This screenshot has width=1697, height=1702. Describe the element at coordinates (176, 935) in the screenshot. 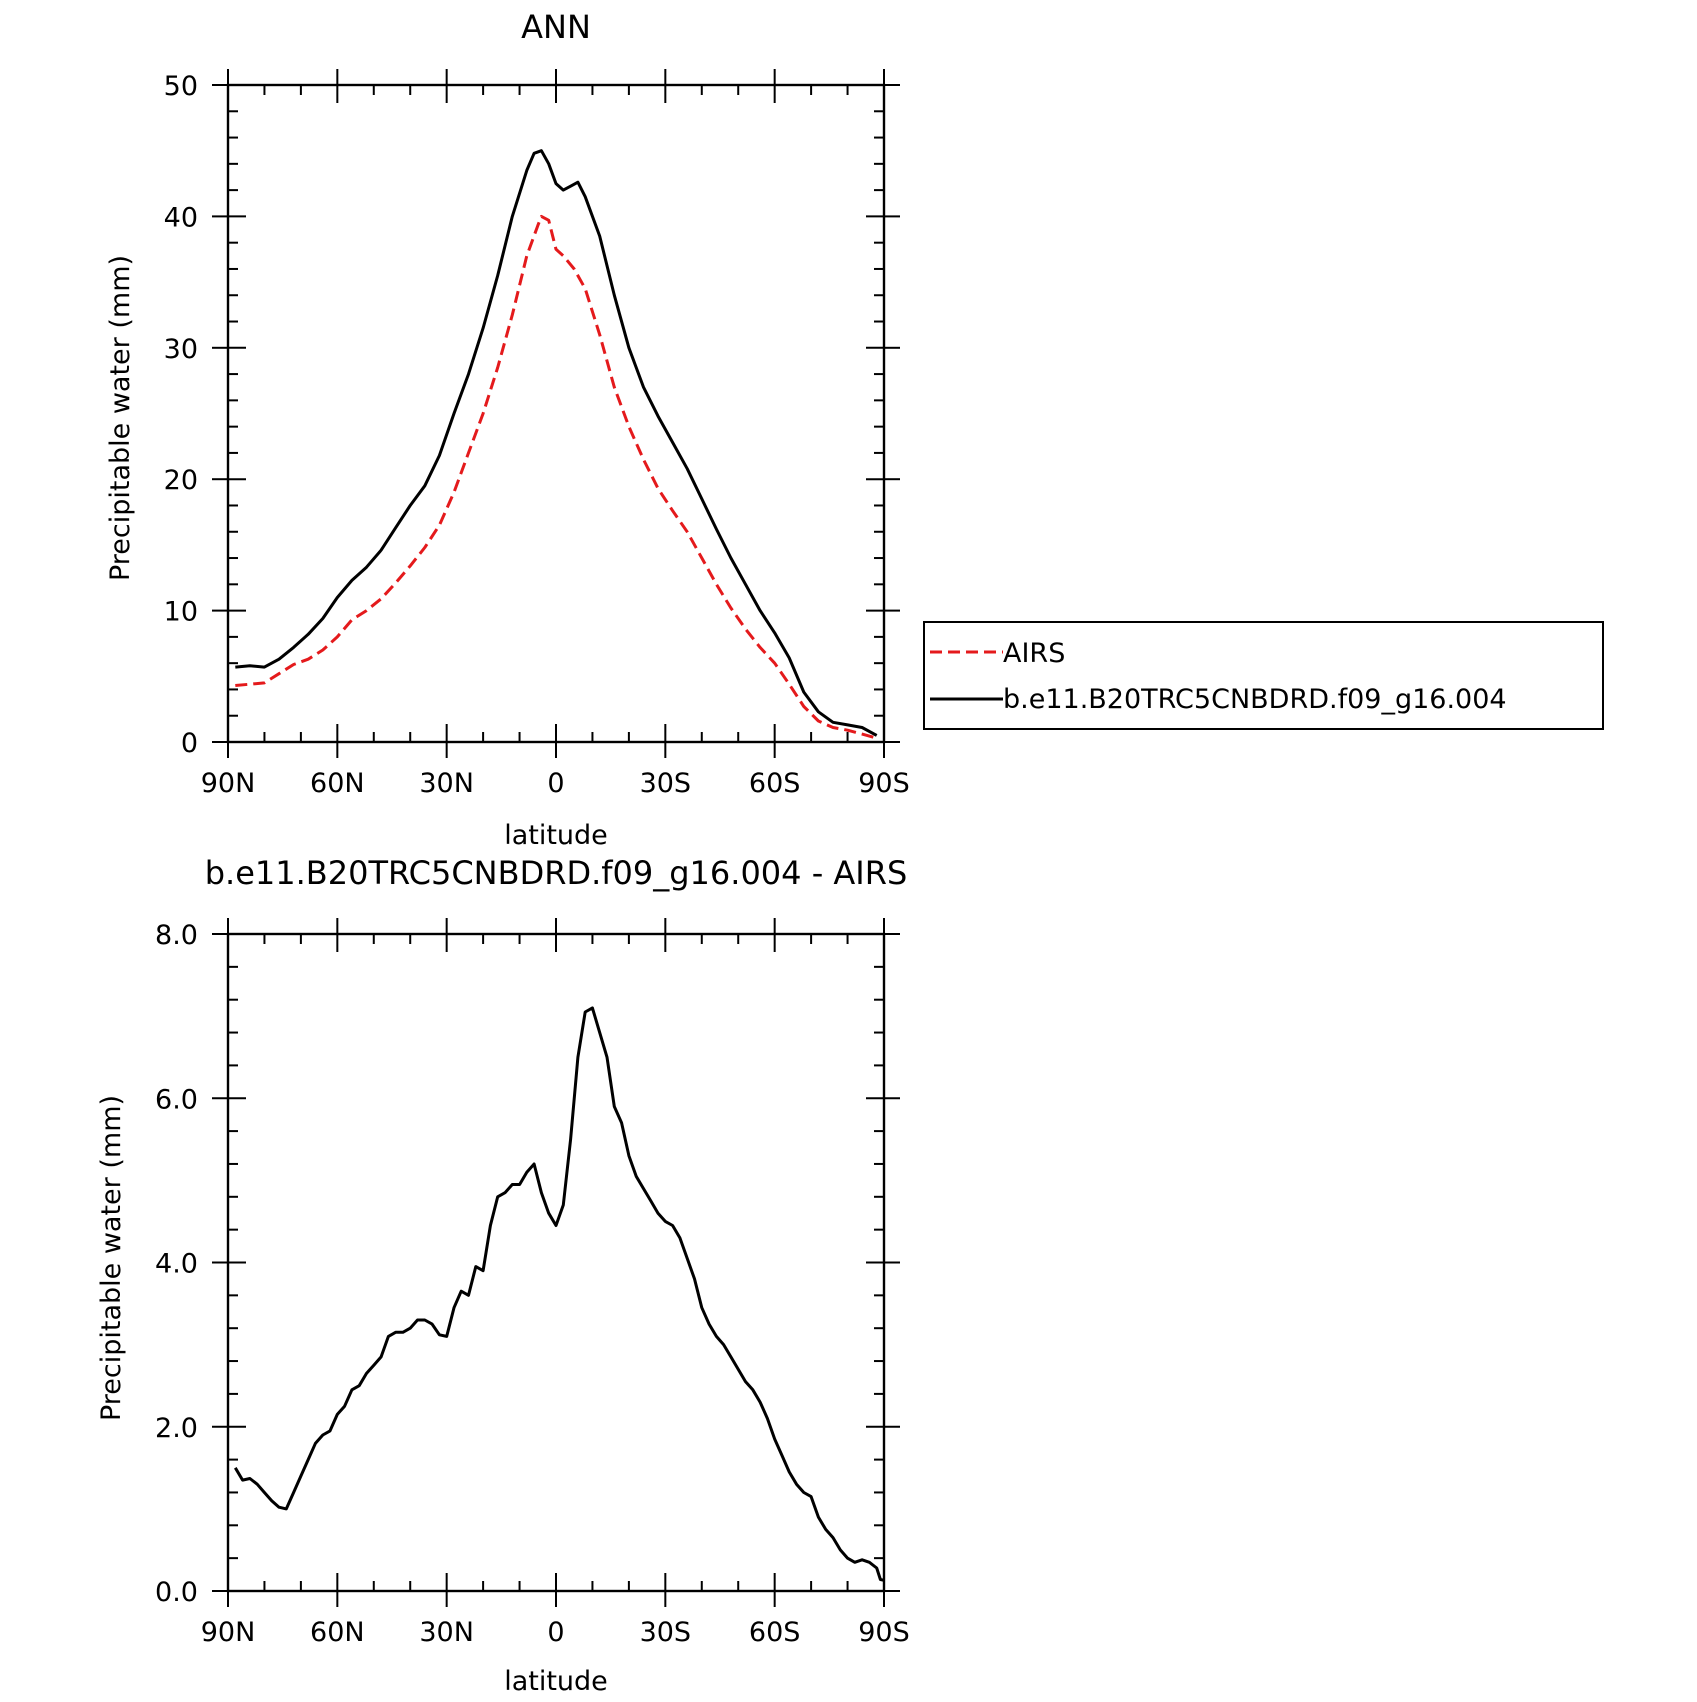

I see `y-tick-label: 8.0` at that location.